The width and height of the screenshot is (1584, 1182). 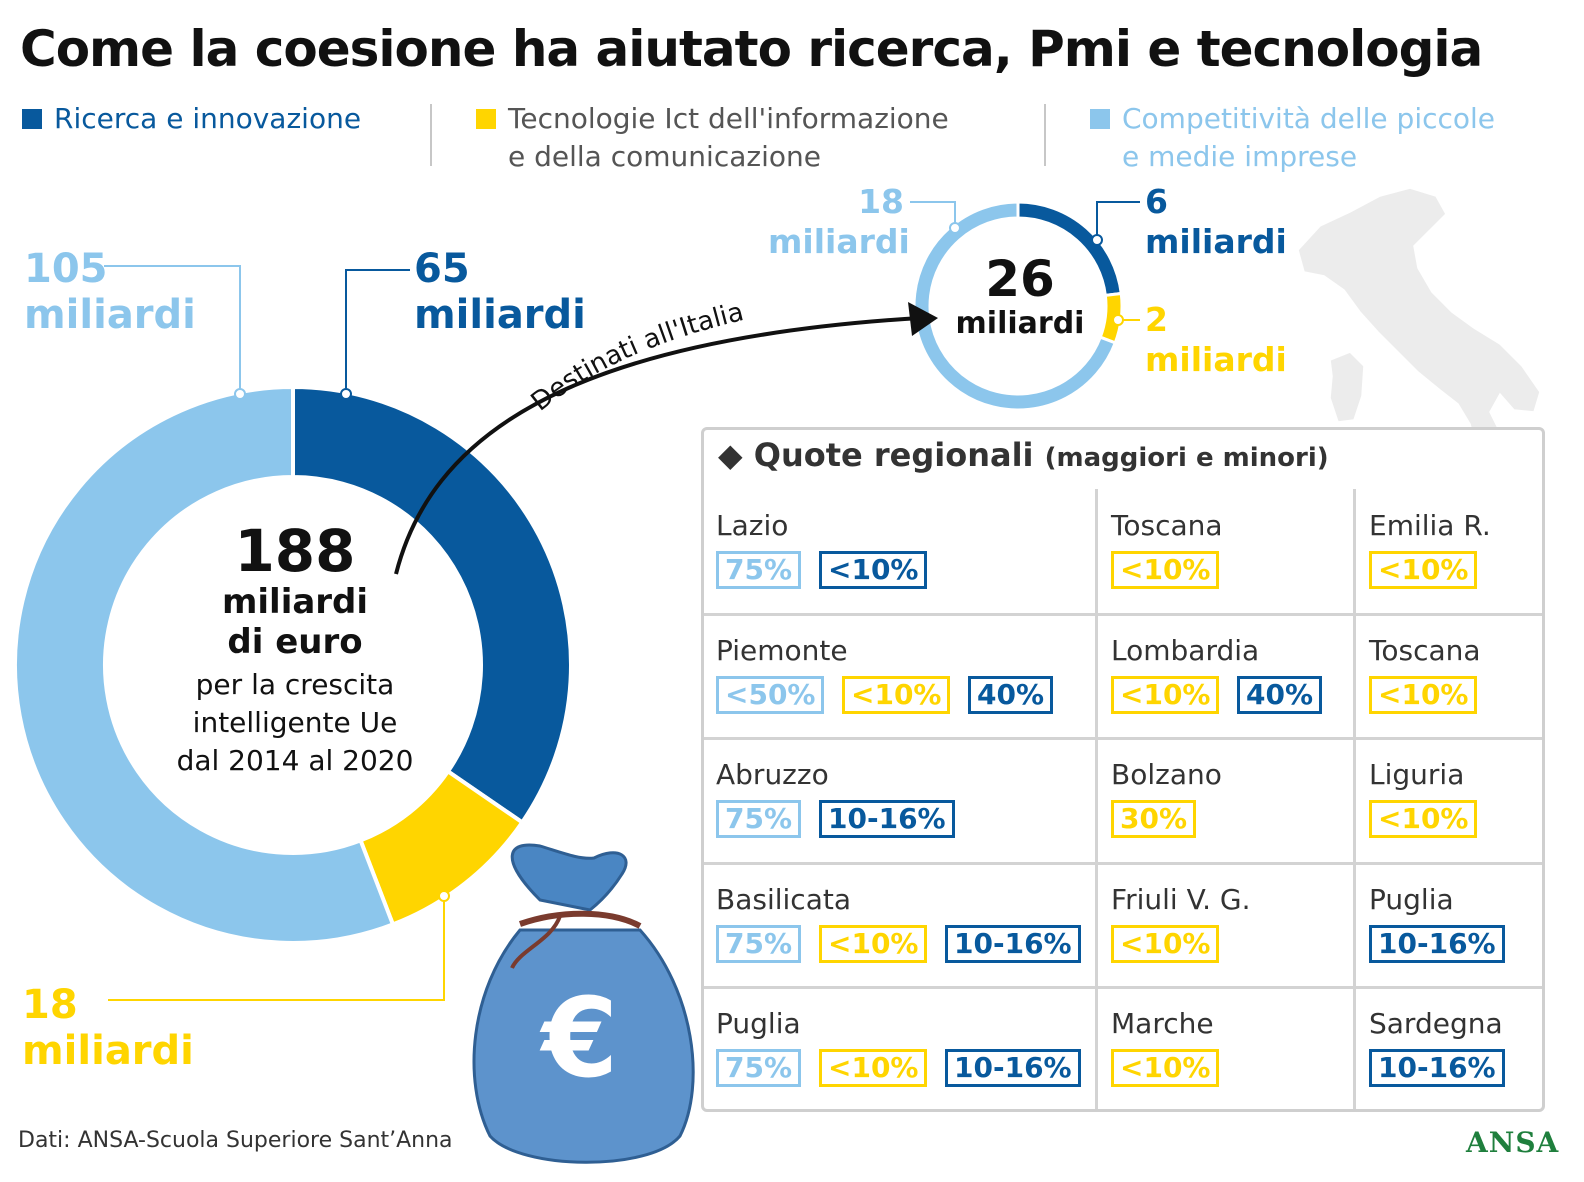 I want to click on ansa-logo: ANSA, so click(x=1513, y=1142).